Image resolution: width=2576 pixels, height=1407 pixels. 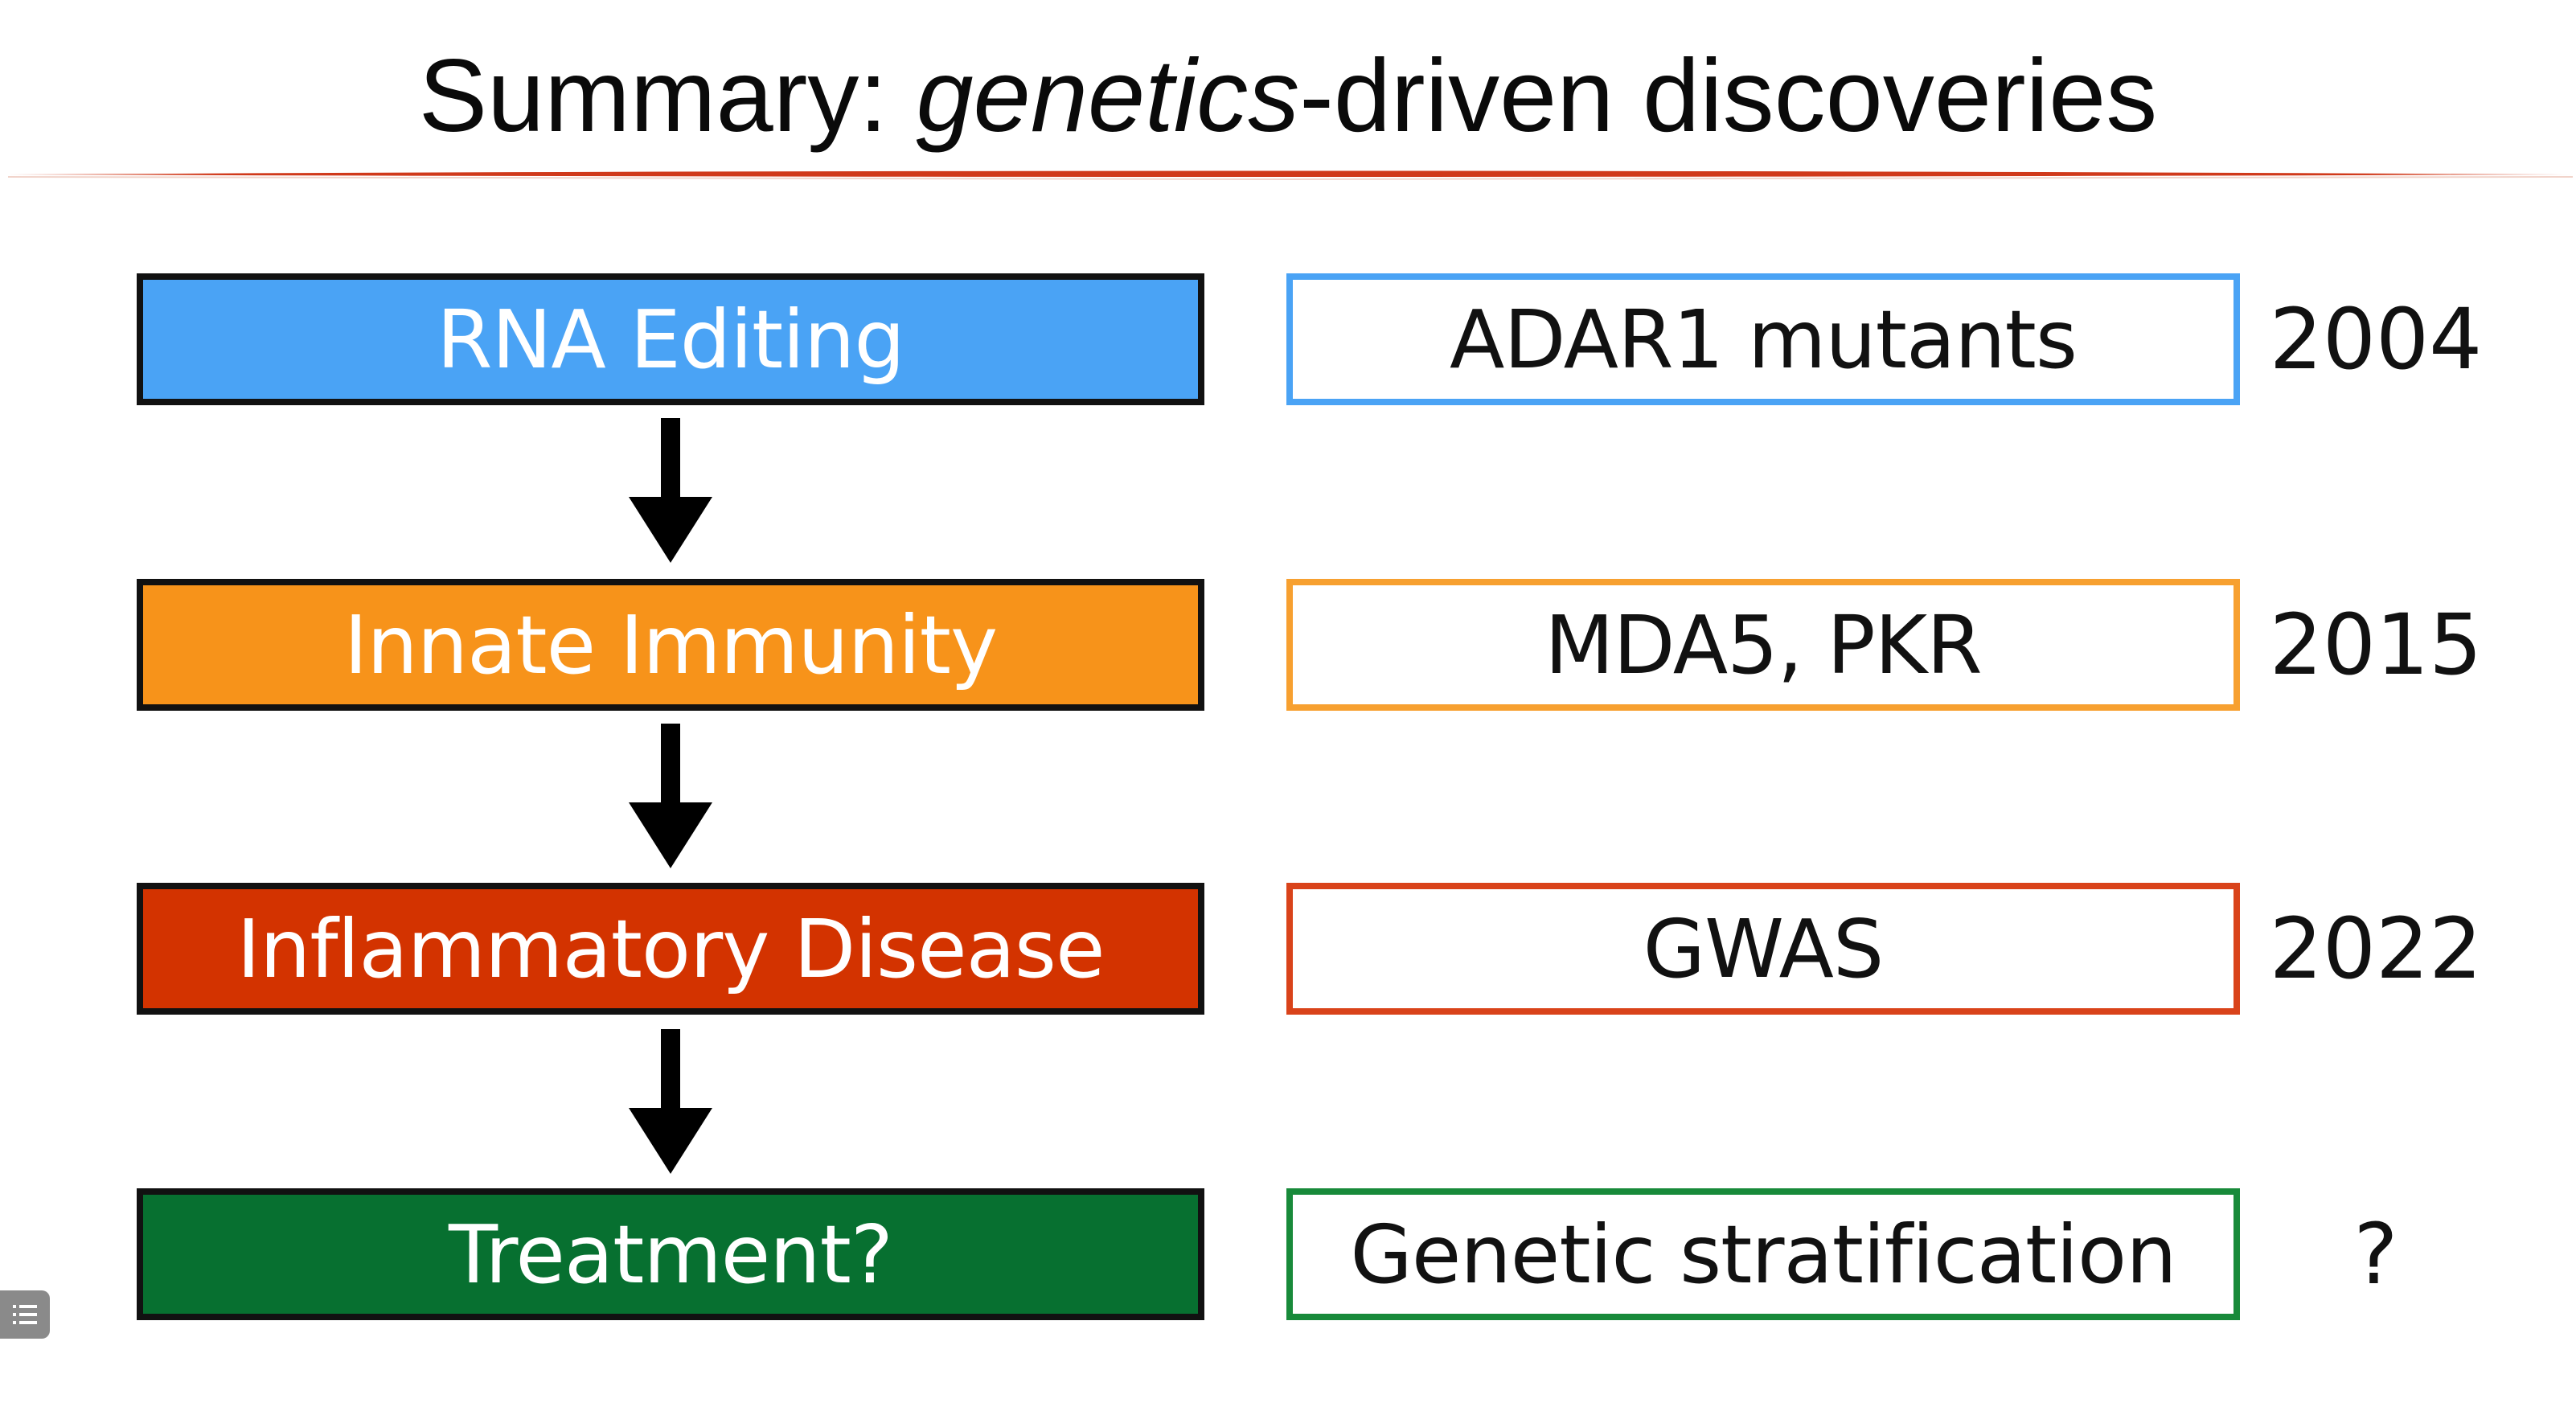 I want to click on title-emphasis: genetics, so click(x=1108, y=96).